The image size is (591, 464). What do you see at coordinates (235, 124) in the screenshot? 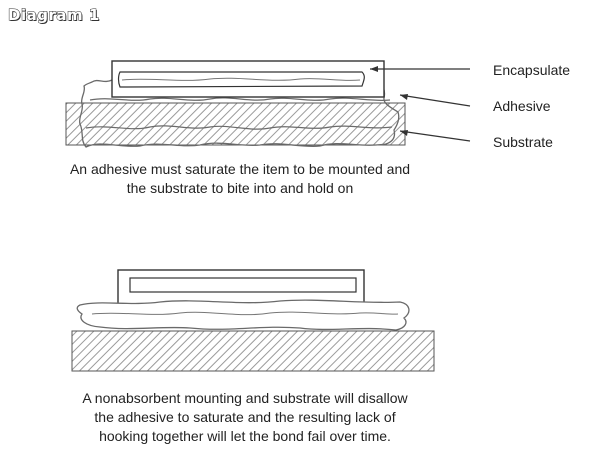
I see `top-substrate-block` at bounding box center [235, 124].